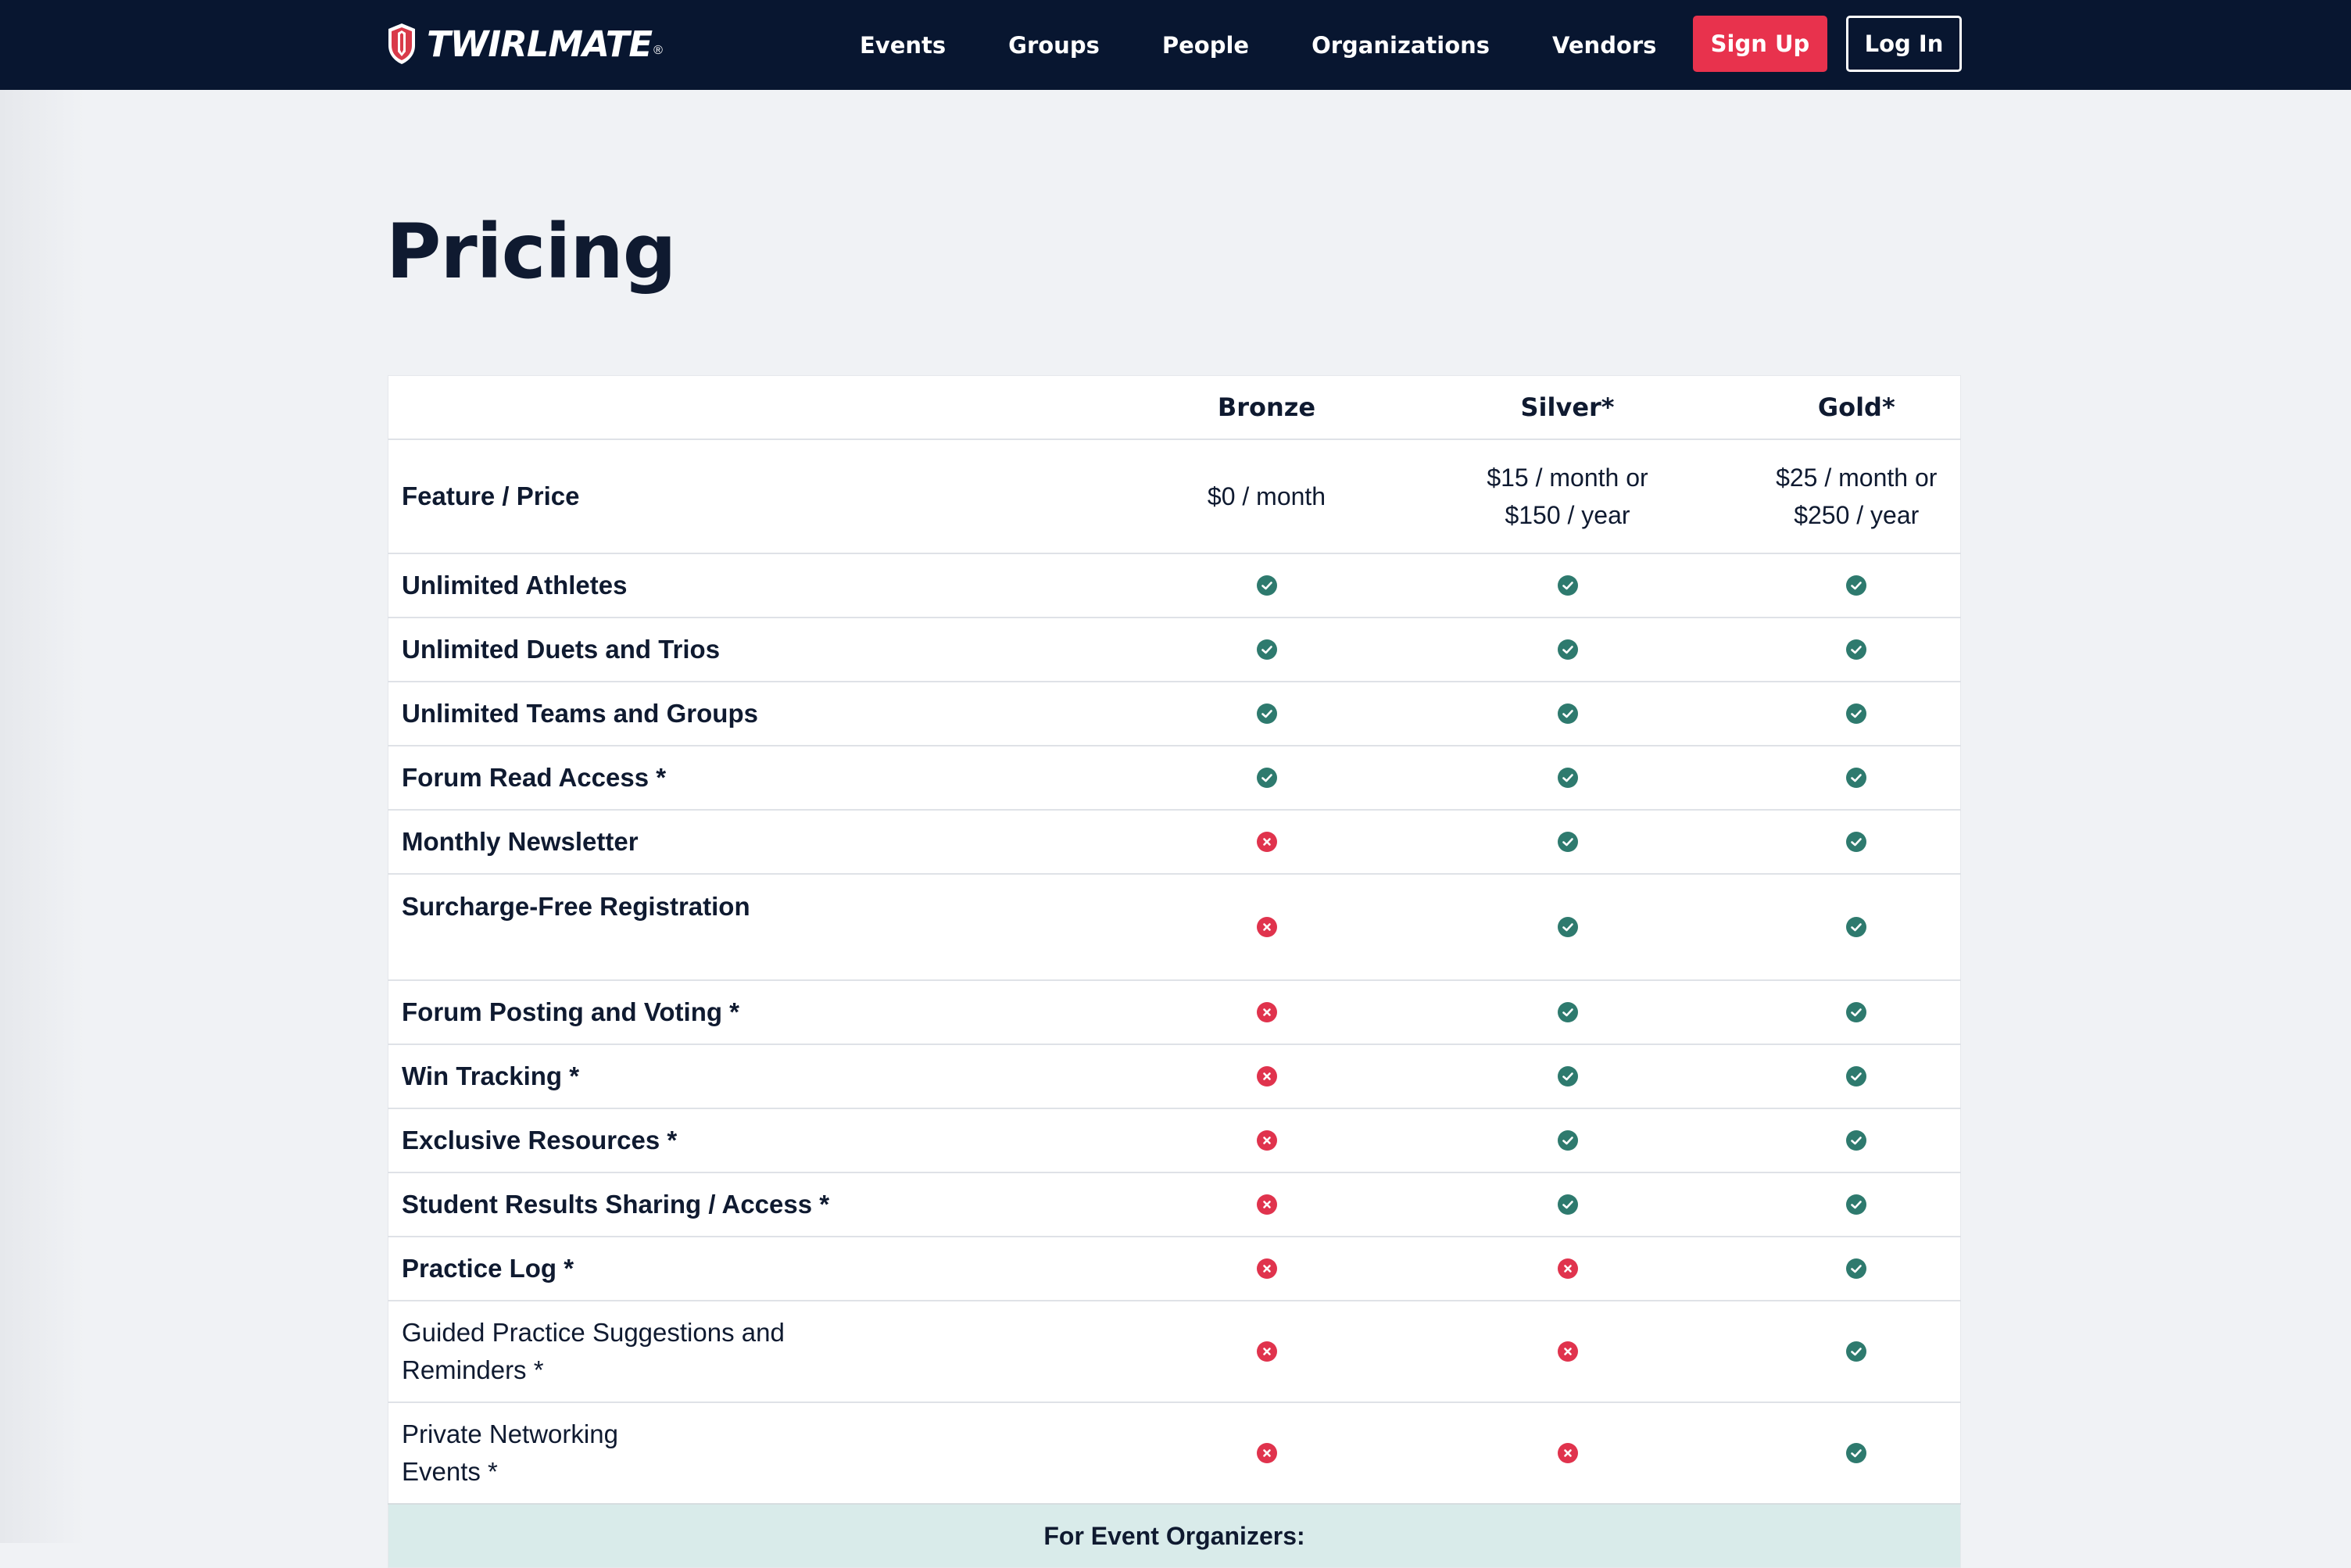 The height and width of the screenshot is (1568, 2351). Describe the element at coordinates (658, 50) in the screenshot. I see `registered-mark: ®` at that location.